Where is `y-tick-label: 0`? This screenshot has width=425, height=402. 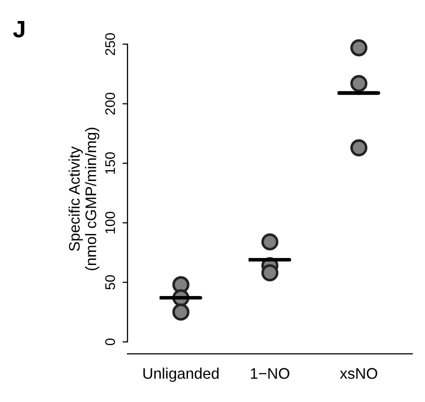
y-tick-label: 0 is located at coordinates (110, 342).